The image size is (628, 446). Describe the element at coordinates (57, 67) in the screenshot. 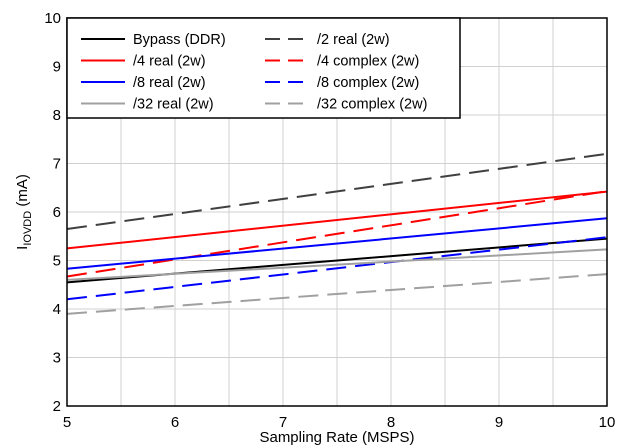

I see `y-tick-label: 9` at that location.